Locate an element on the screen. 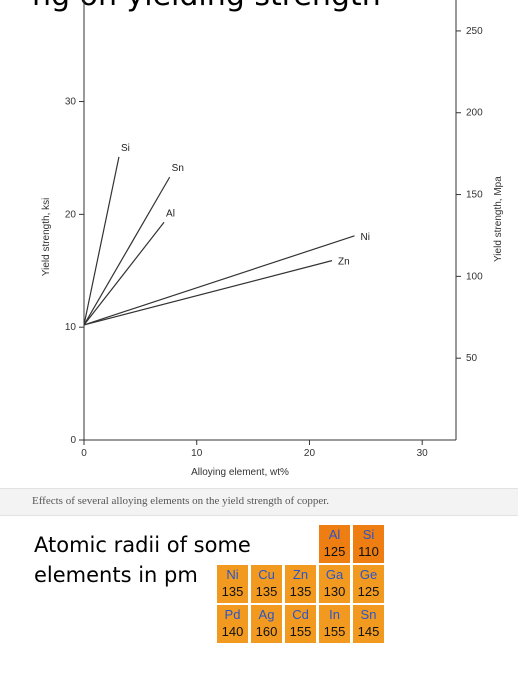 The image size is (520, 675). element-symbol: Cu is located at coordinates (266, 575).